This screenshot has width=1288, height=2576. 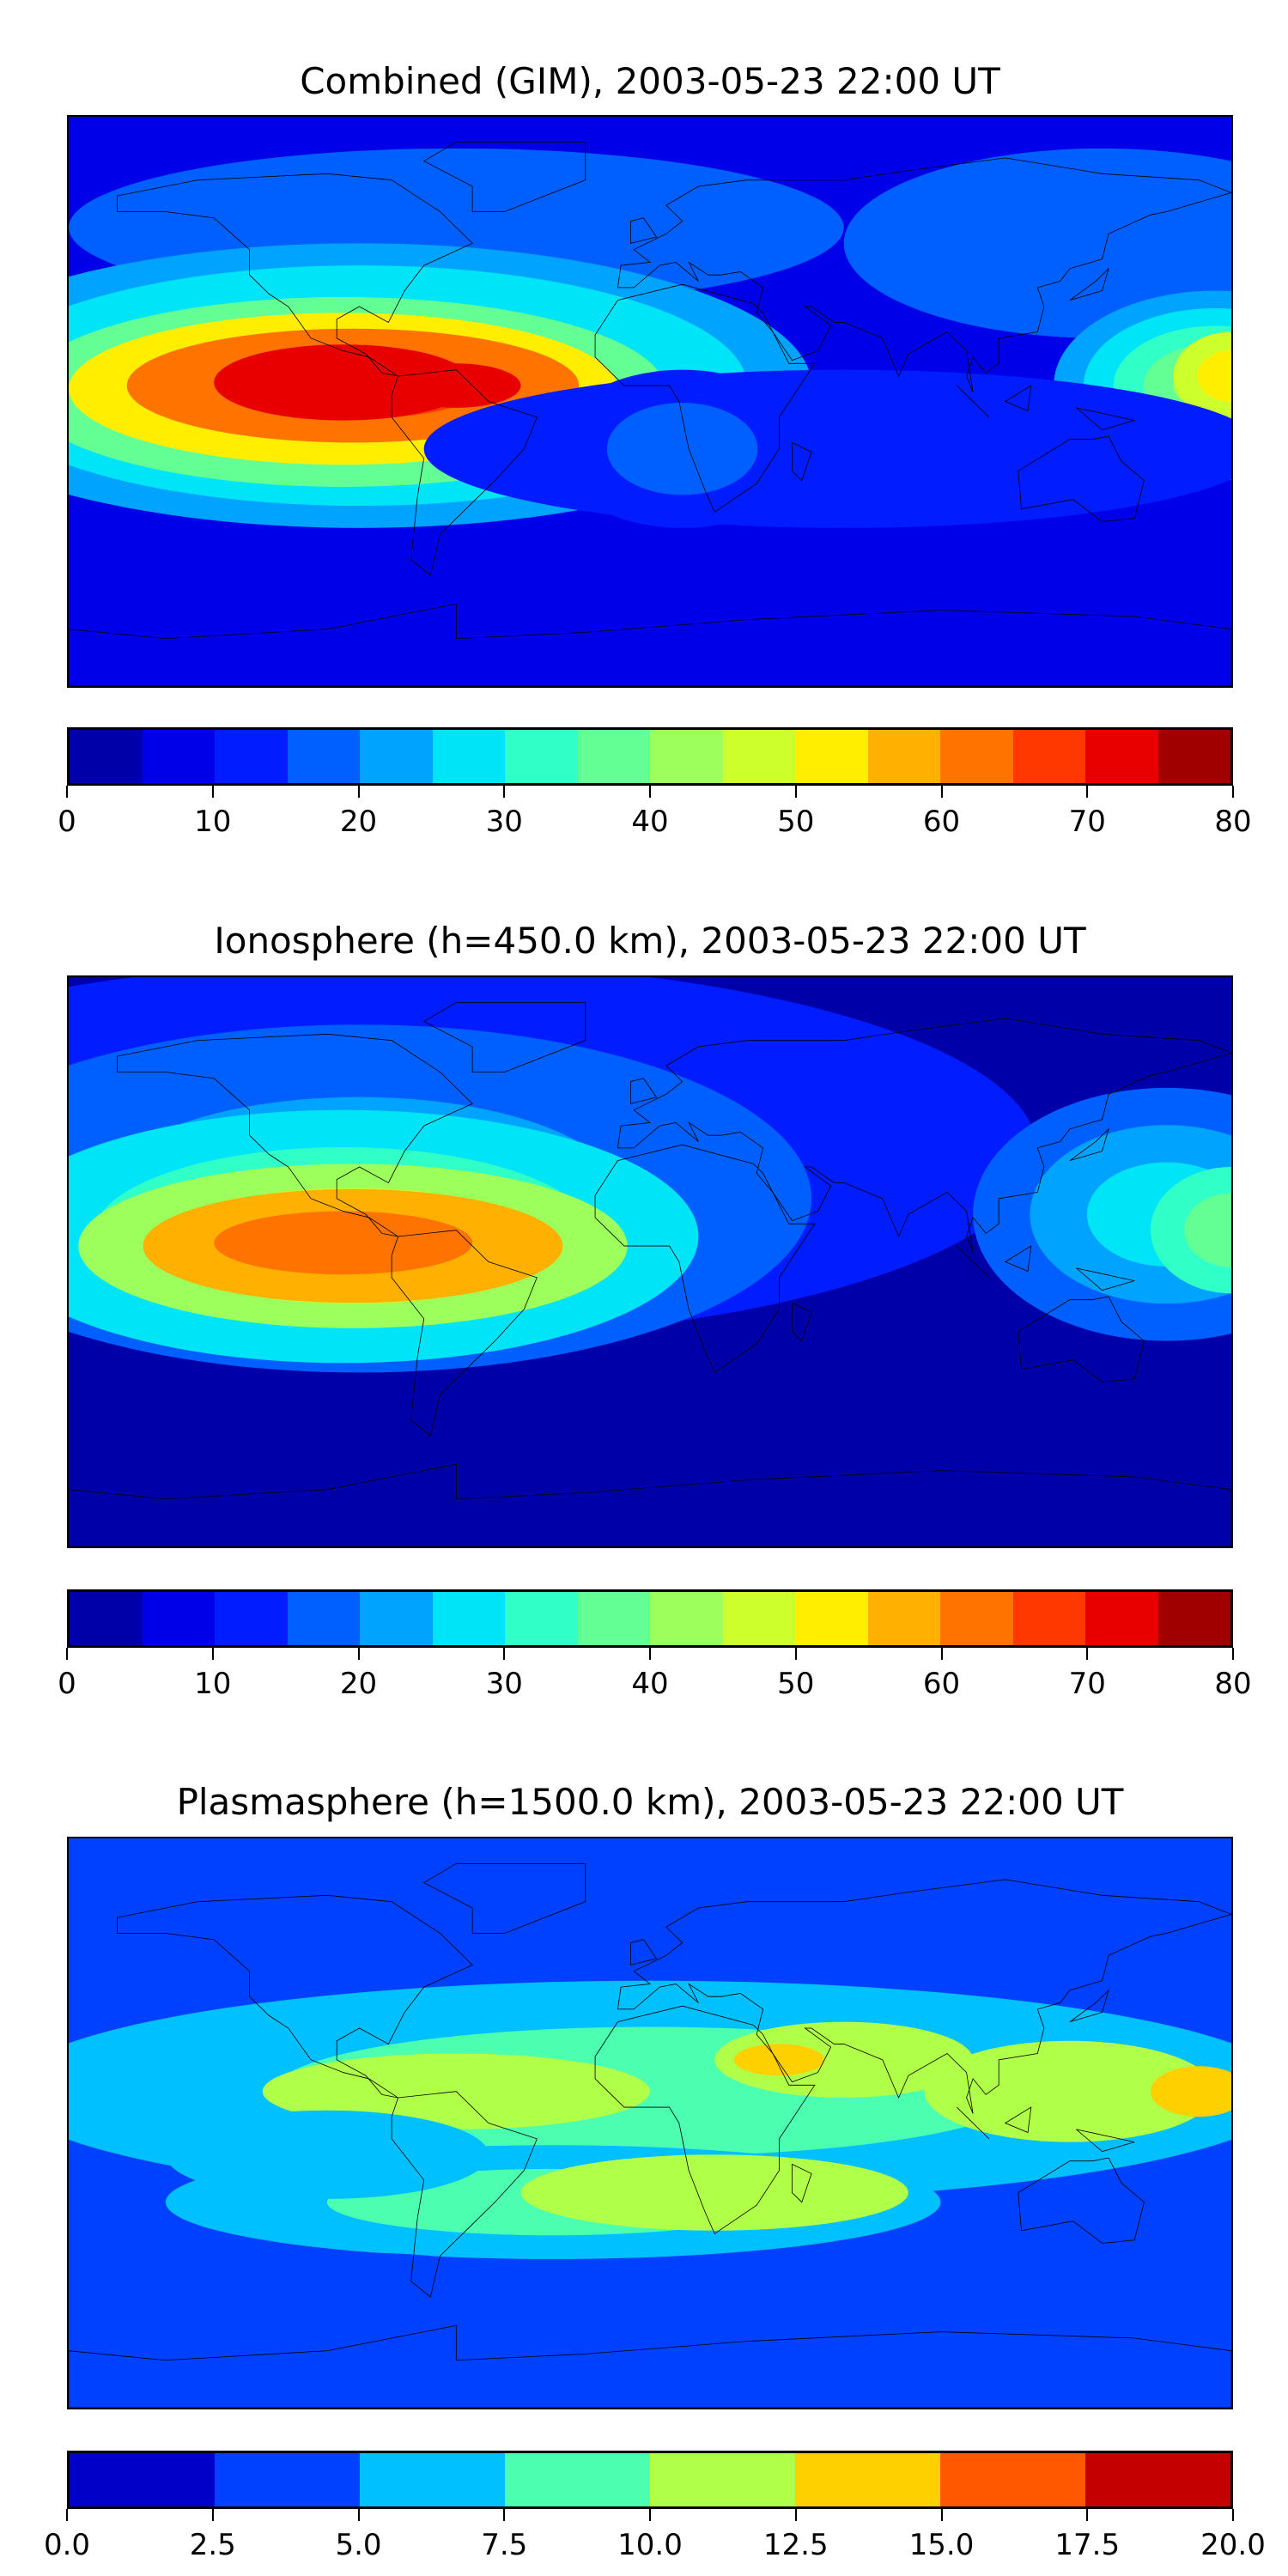 I want to click on tick-label: 80, so click(x=1233, y=822).